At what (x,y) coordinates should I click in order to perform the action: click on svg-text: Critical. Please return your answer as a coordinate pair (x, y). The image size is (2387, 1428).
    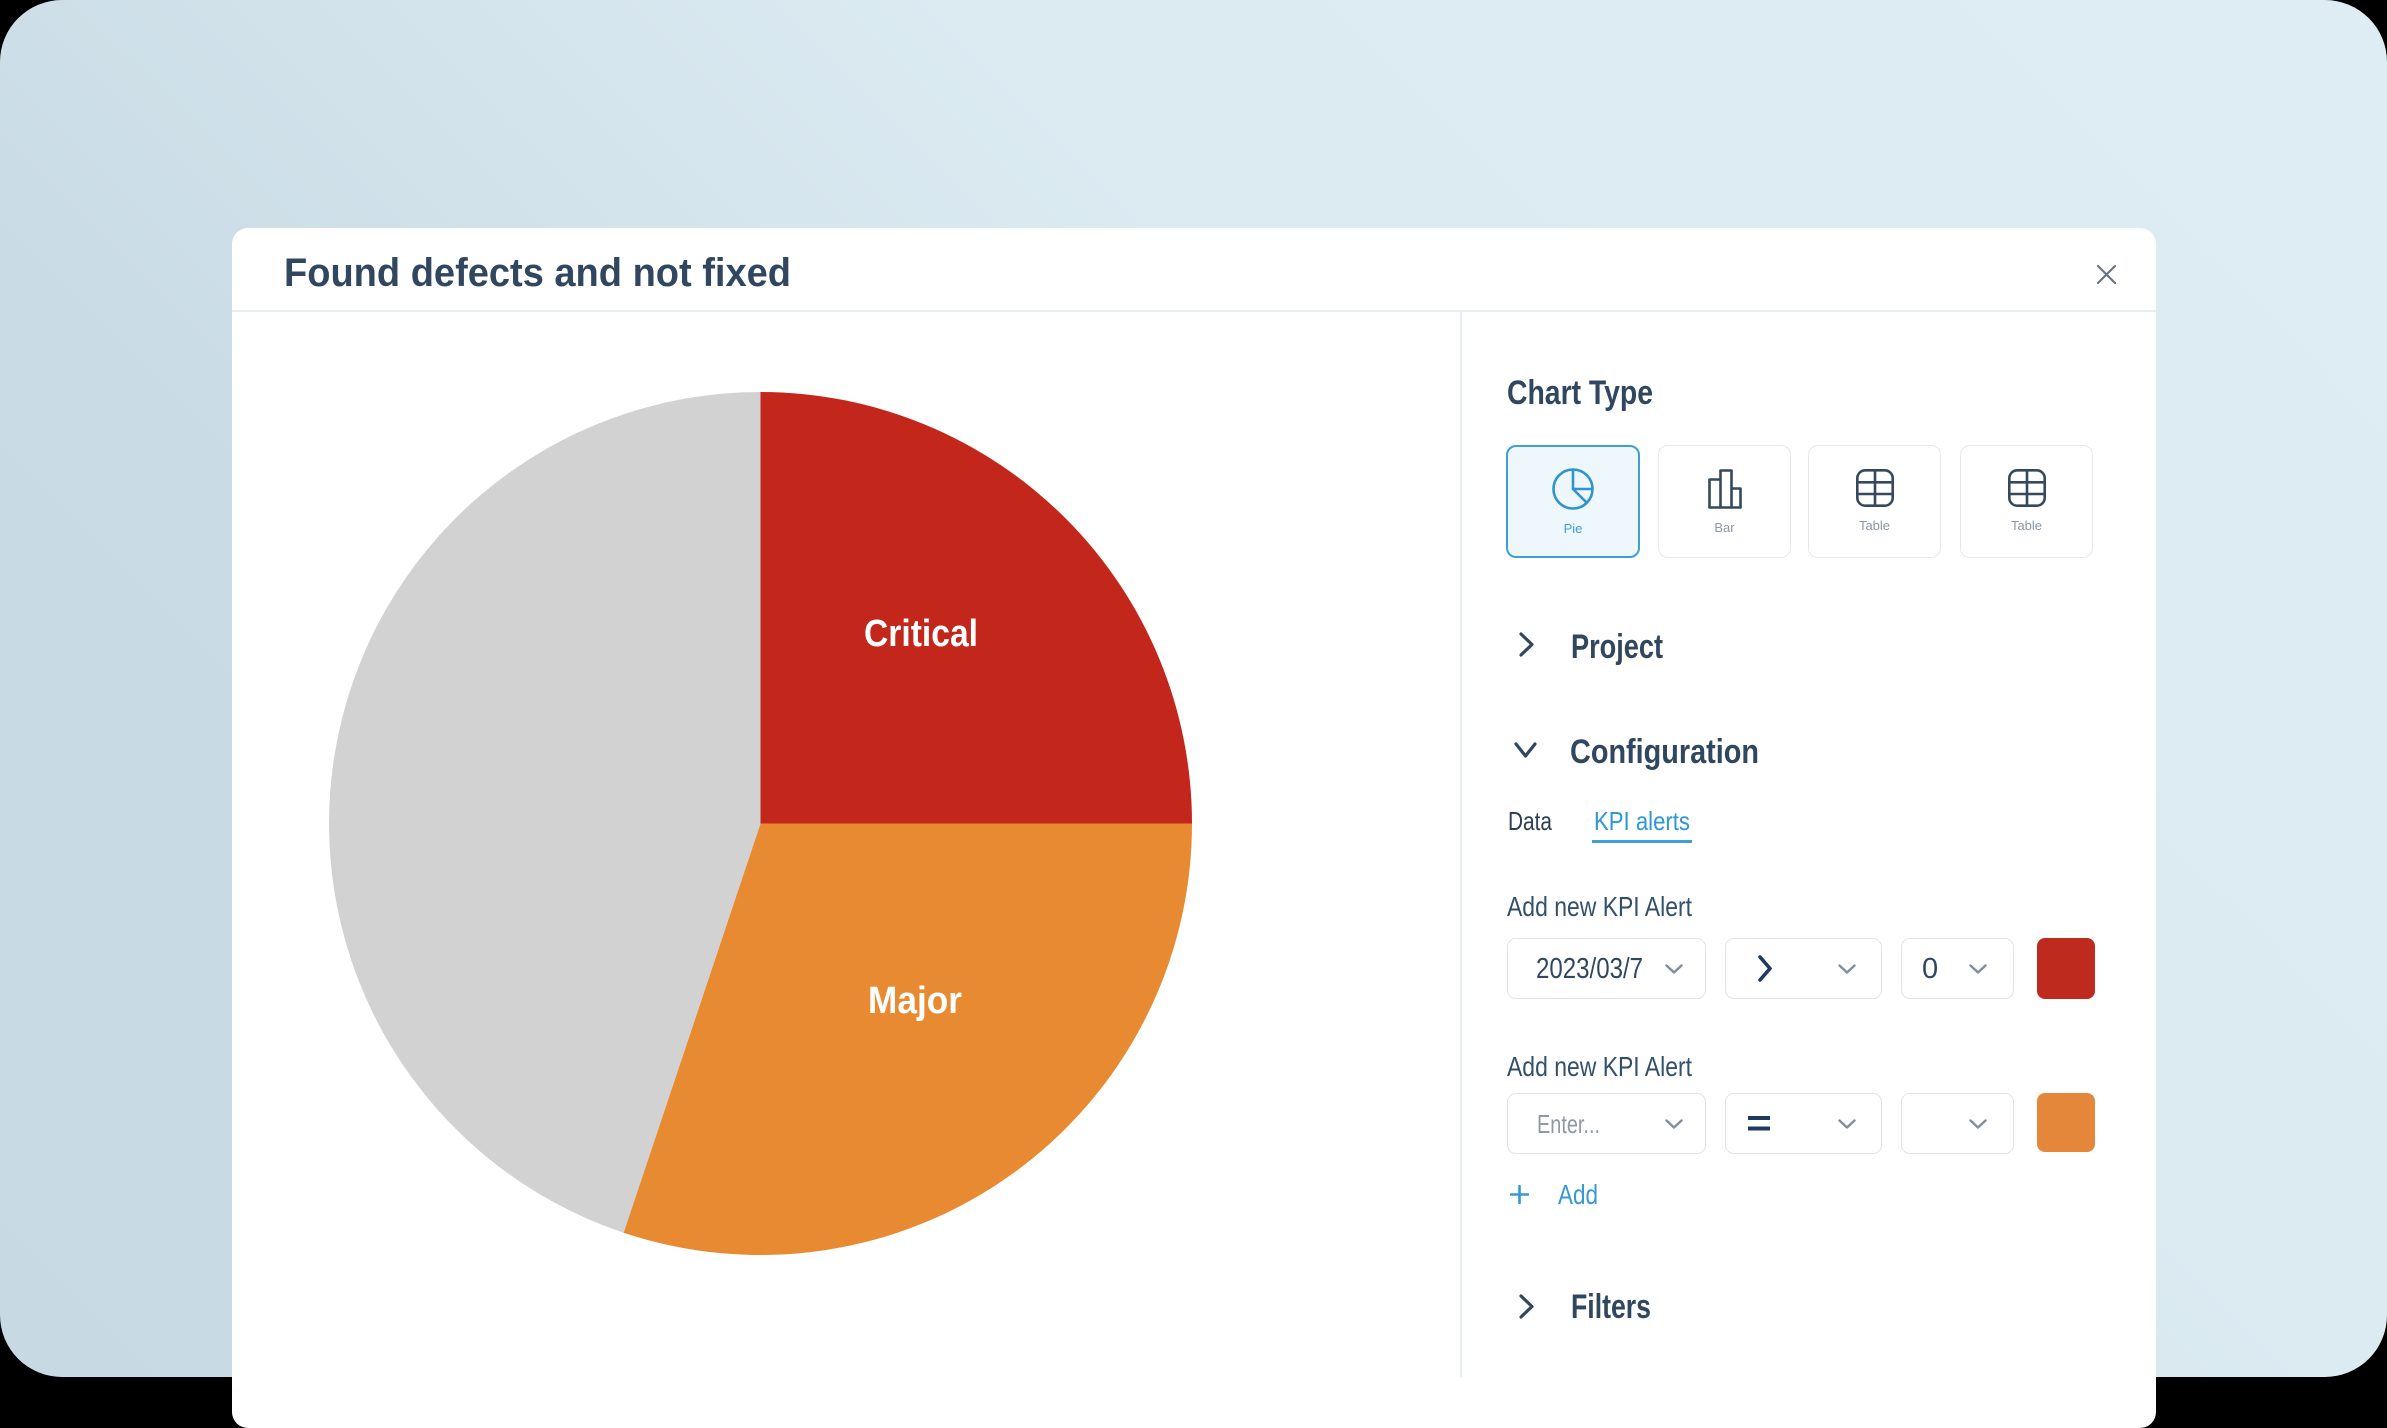
    Looking at the image, I should click on (921, 634).